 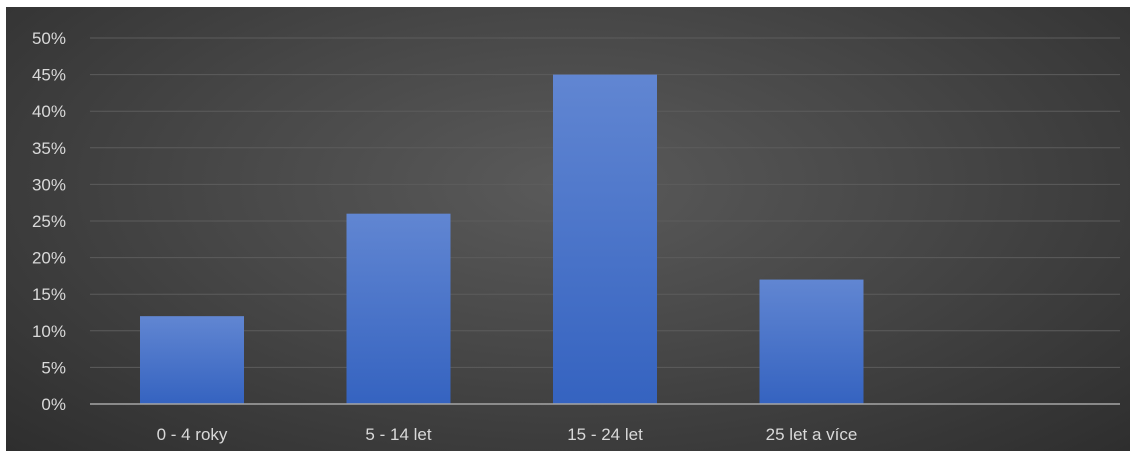 What do you see at coordinates (398, 434) in the screenshot?
I see `x-category-label: 5 - 14 let` at bounding box center [398, 434].